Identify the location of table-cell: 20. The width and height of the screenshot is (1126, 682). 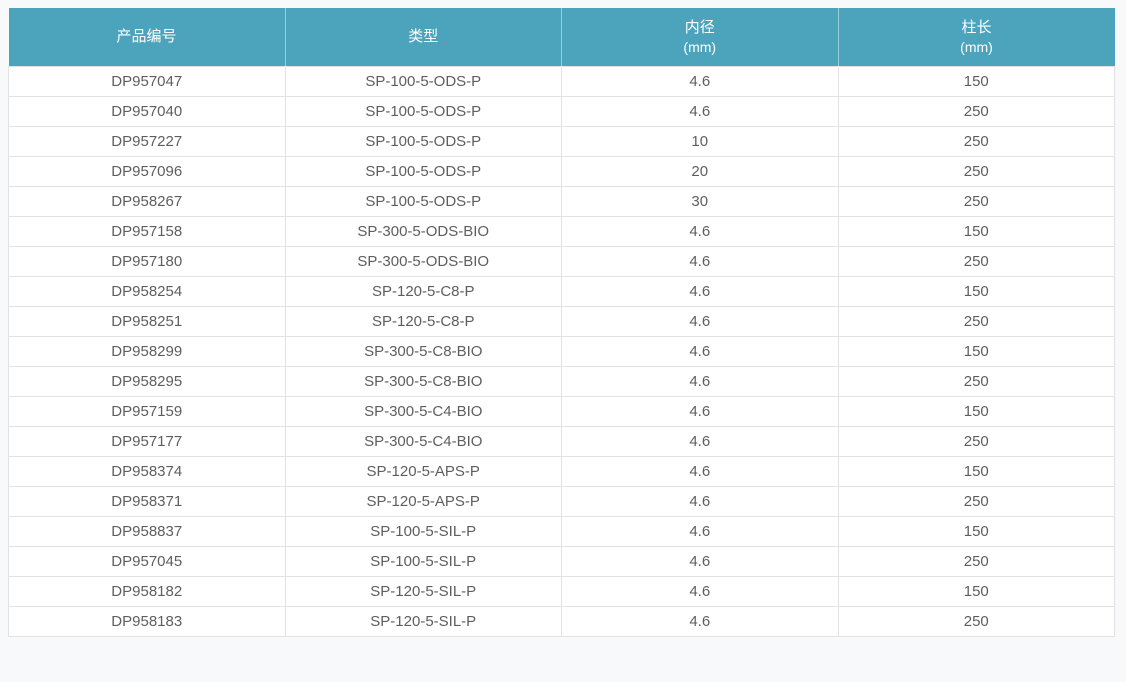
(700, 171).